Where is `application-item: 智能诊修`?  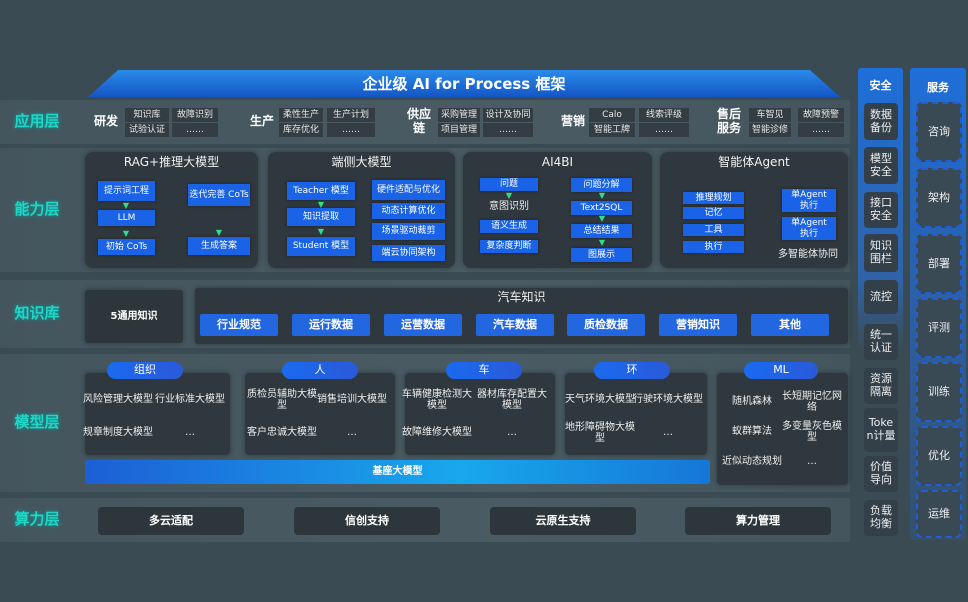
application-item: 智能诊修 is located at coordinates (770, 130).